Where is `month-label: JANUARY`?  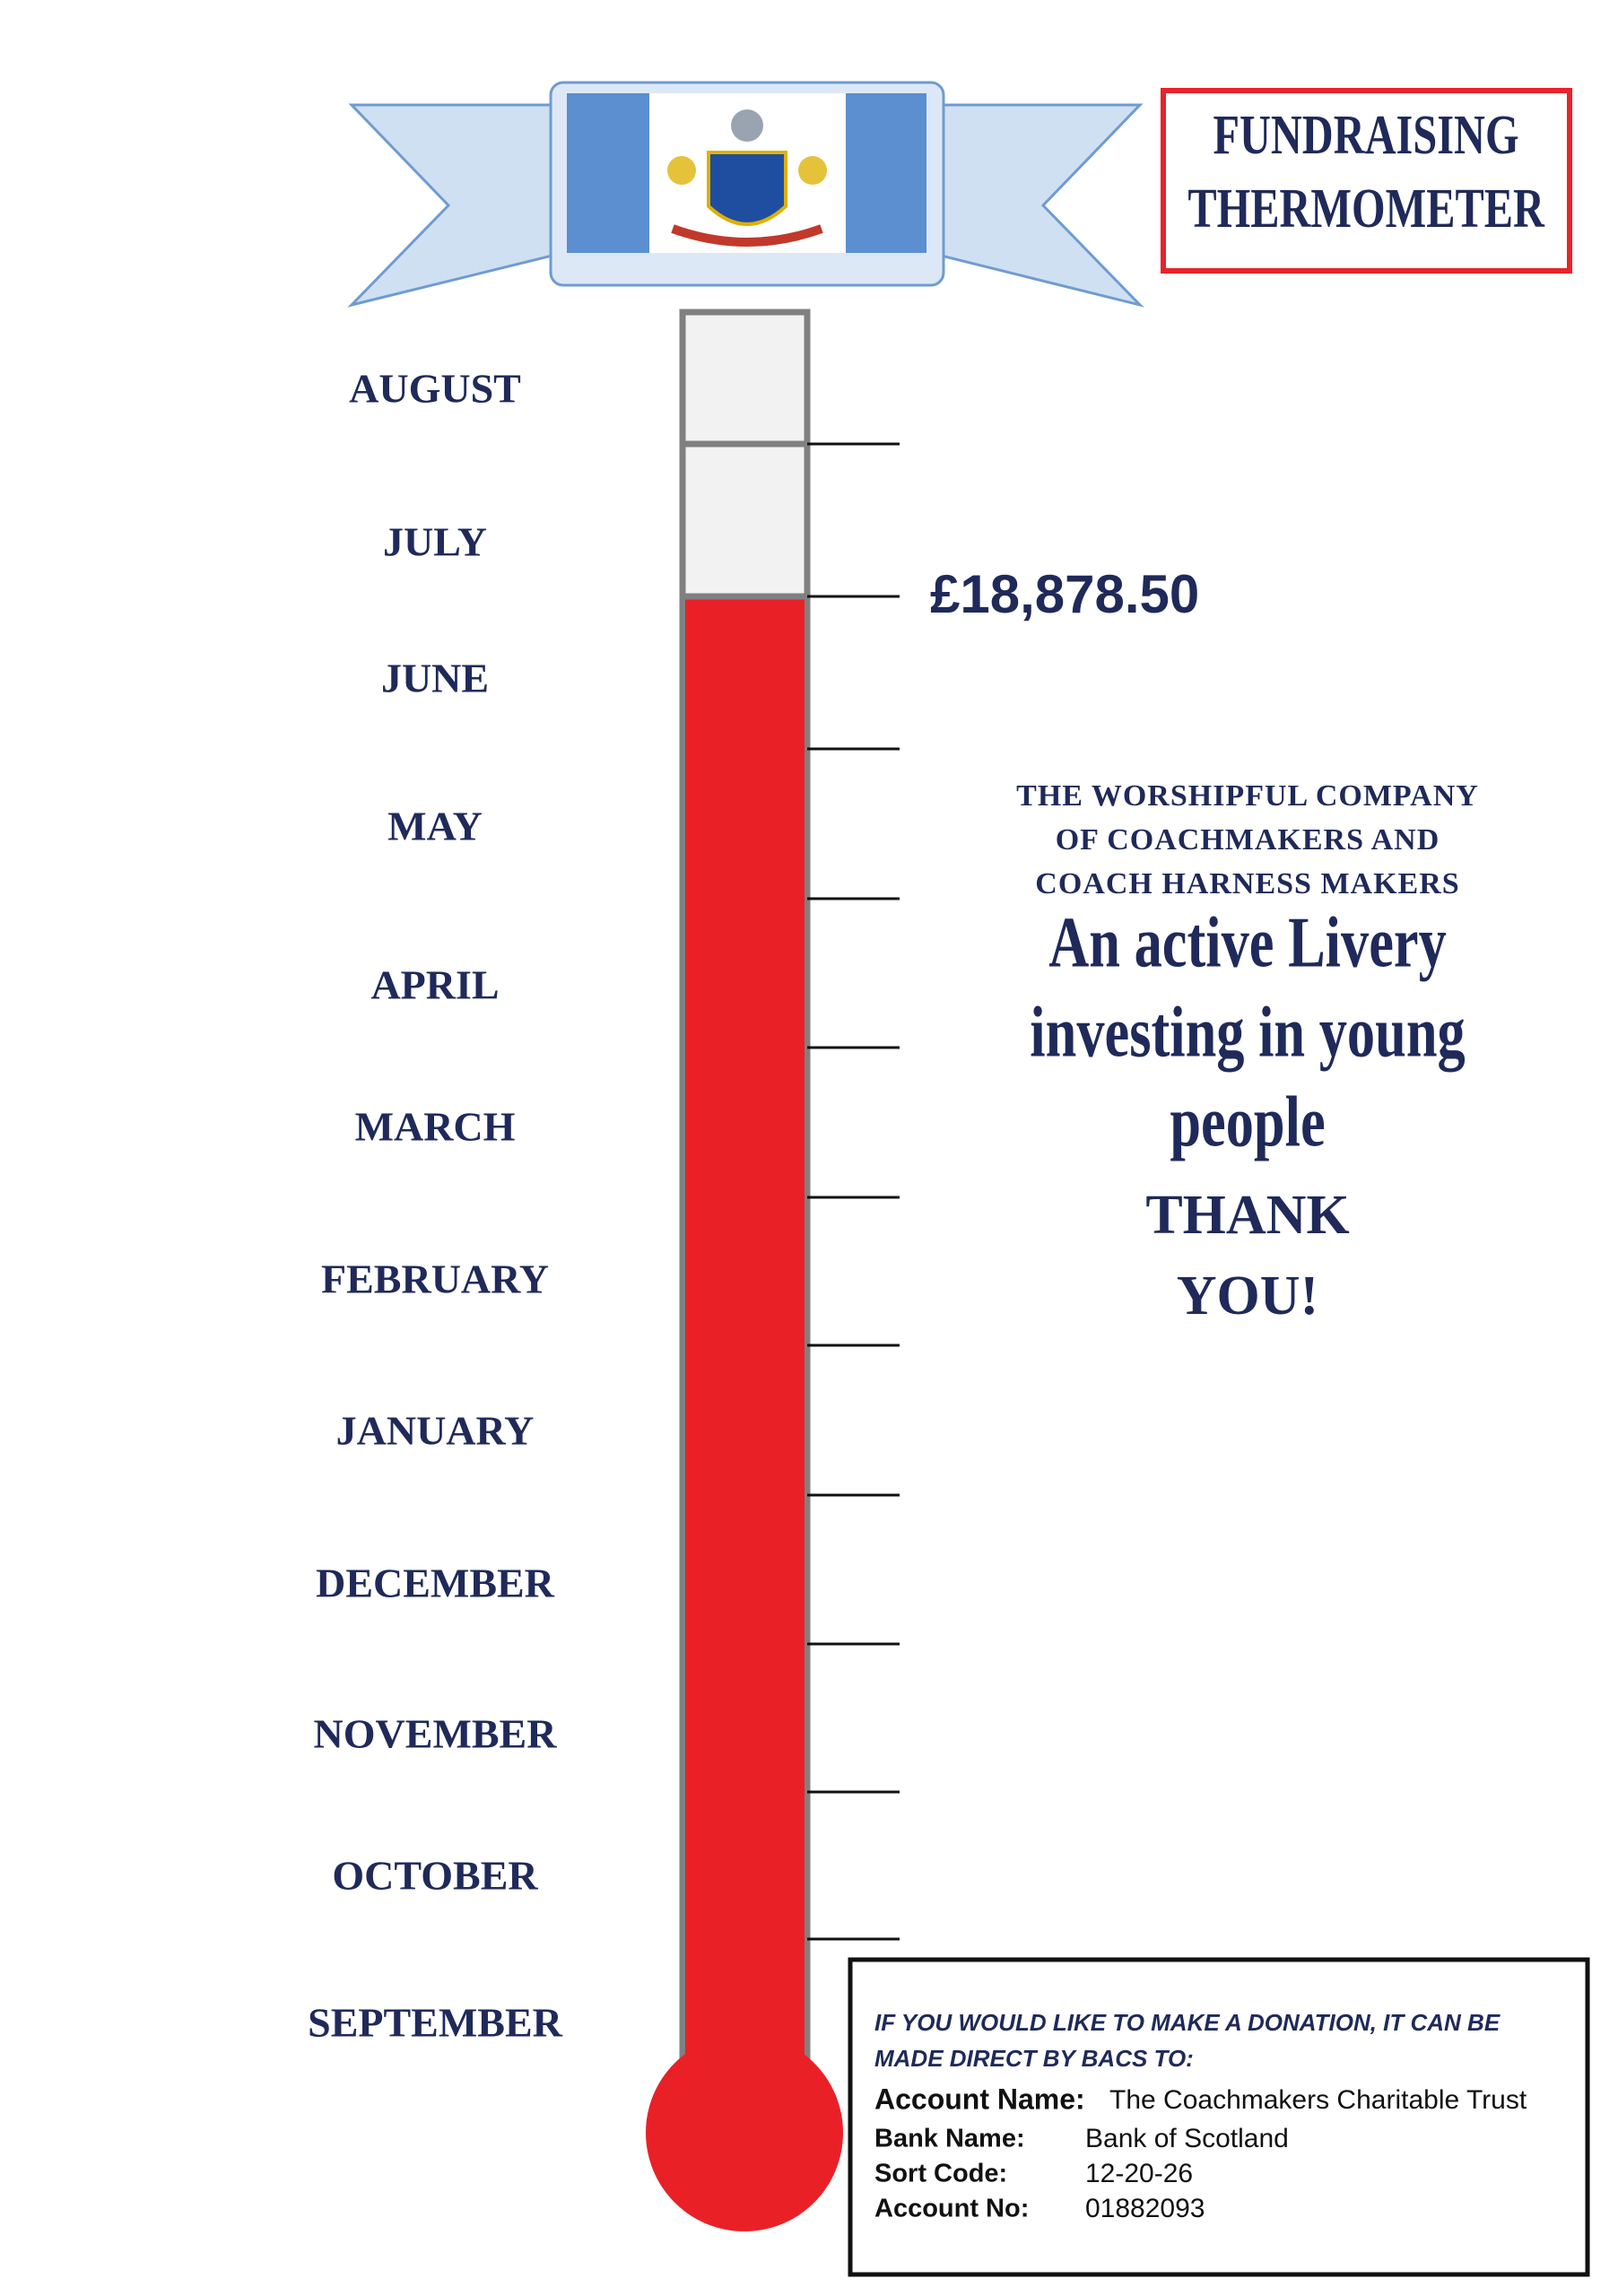
month-label: JANUARY is located at coordinates (435, 1431).